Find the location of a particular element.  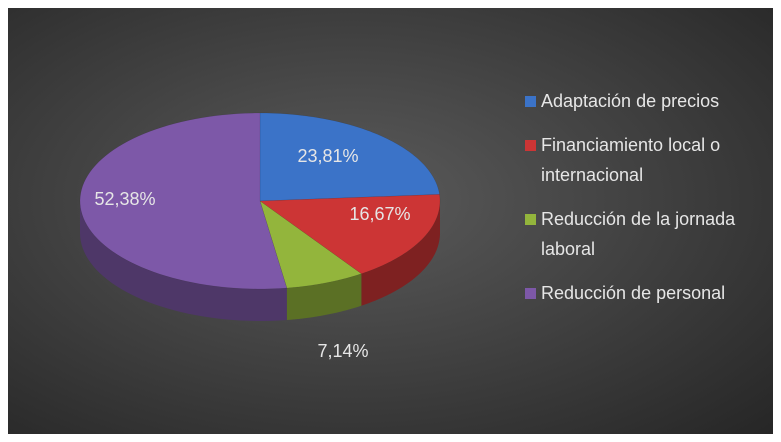

legend-label: Financiamiento local o internacional is located at coordinates (631, 160).